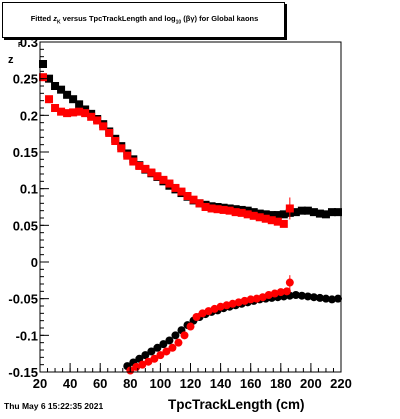  What do you see at coordinates (25, 79) in the screenshot?
I see `y-tick-label: 0.25` at bounding box center [25, 79].